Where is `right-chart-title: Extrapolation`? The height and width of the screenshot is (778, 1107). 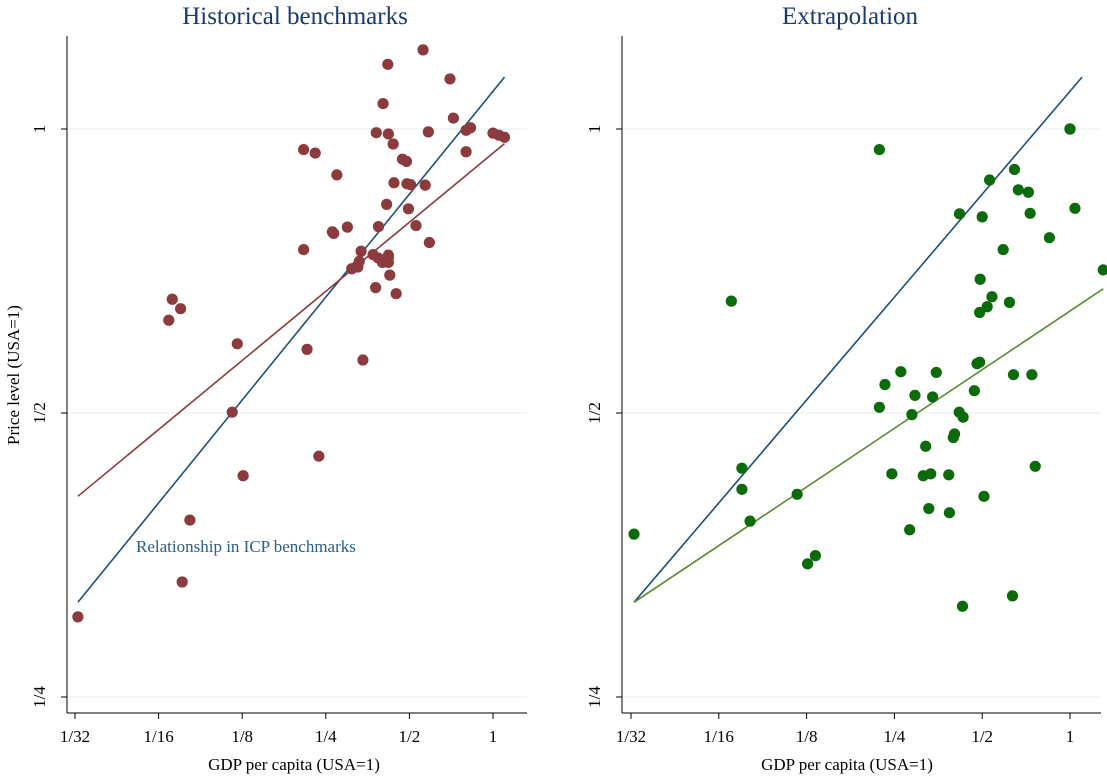 right-chart-title: Extrapolation is located at coordinates (850, 16).